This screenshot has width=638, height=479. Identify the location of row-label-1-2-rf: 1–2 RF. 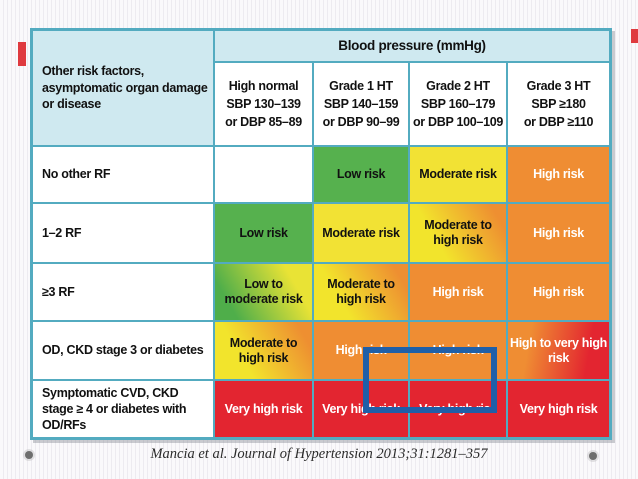
(123, 233).